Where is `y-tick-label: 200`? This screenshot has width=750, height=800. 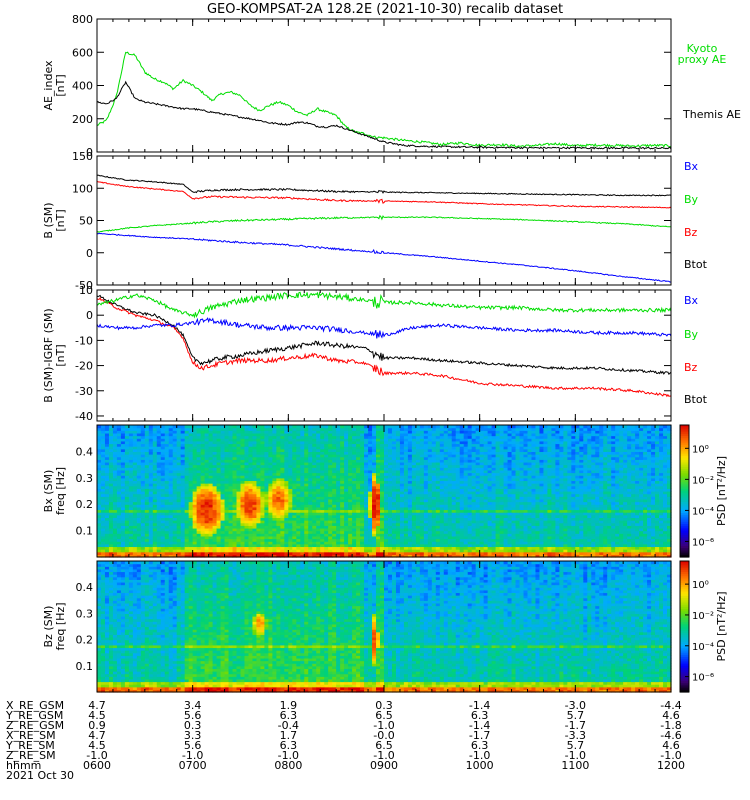 y-tick-label: 200 is located at coordinates (82, 119).